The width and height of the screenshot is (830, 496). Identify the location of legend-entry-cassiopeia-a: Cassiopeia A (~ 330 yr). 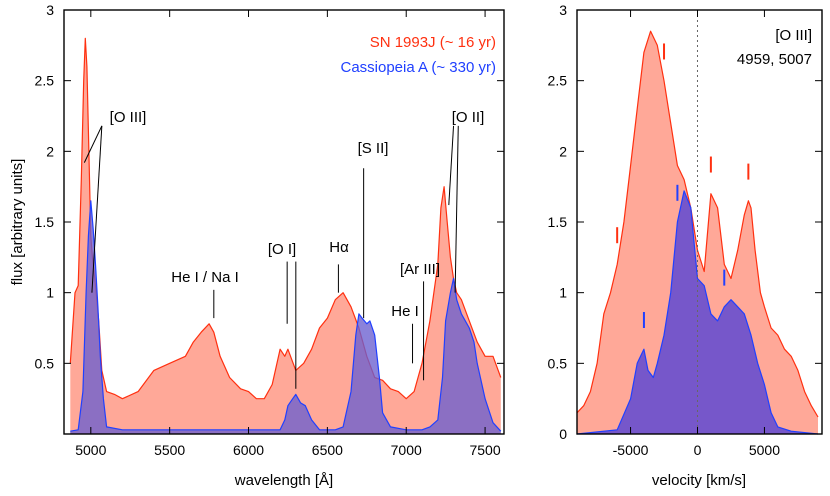
(418, 67).